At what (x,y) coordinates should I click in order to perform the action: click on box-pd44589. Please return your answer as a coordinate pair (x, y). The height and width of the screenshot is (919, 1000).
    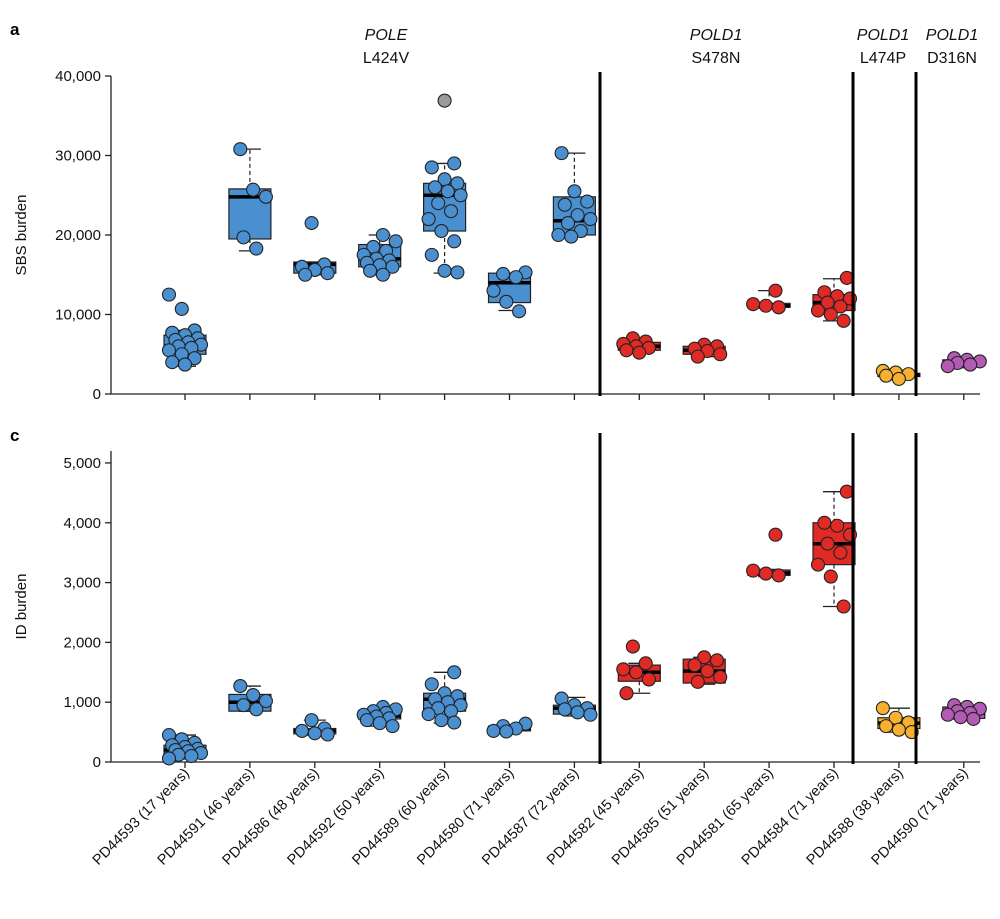
    Looking at the image, I should click on (444, 246).